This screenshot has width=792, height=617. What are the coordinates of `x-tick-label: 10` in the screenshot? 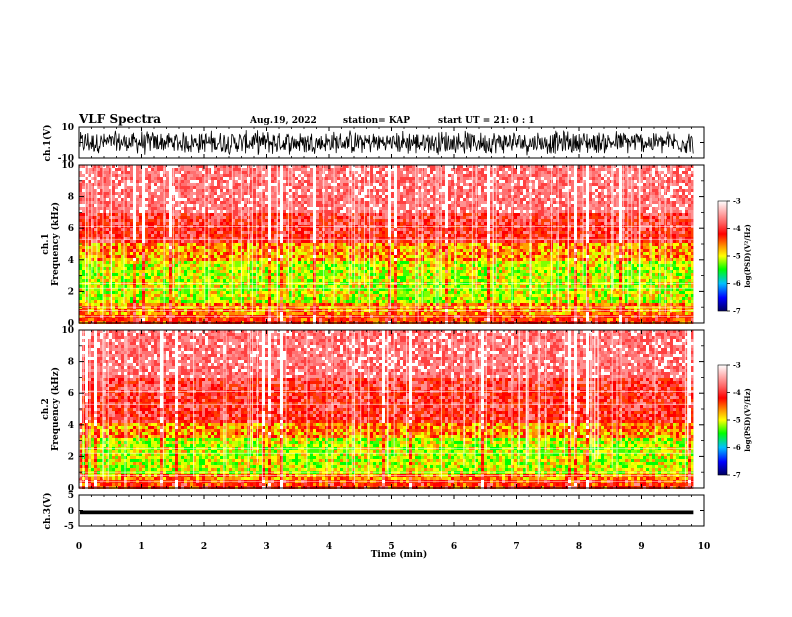 It's located at (704, 547).